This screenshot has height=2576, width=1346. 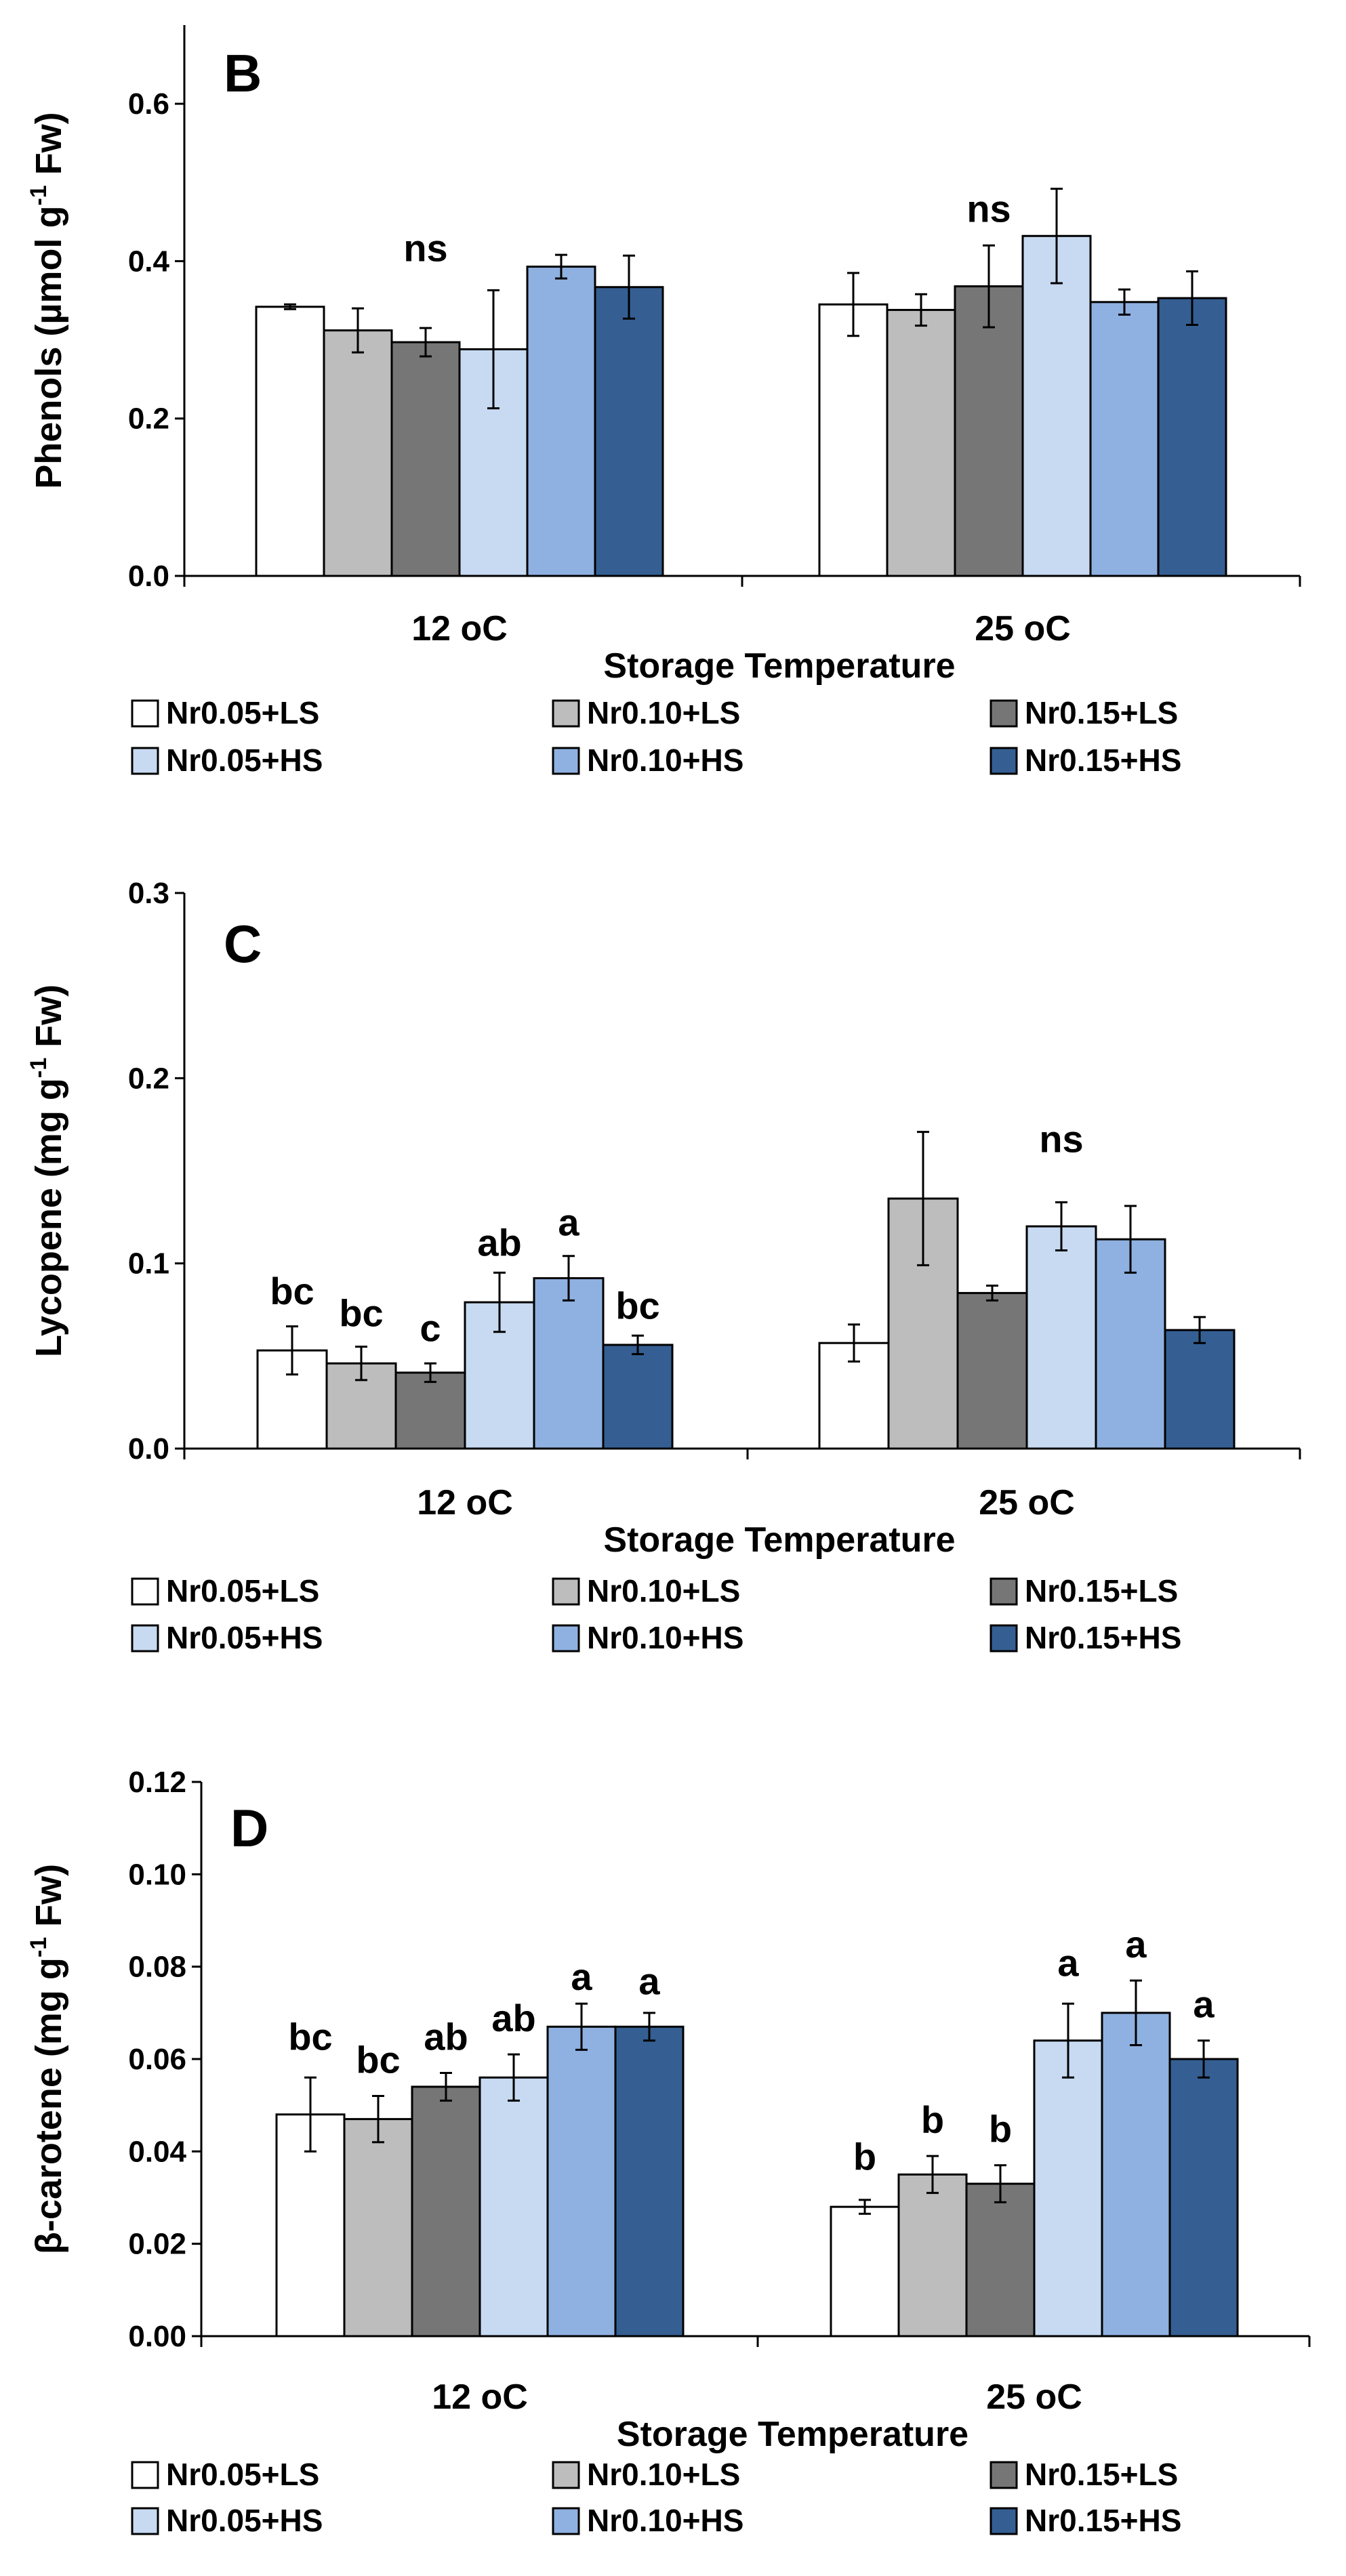 I want to click on y-tick-label: 0.1, so click(x=148, y=1264).